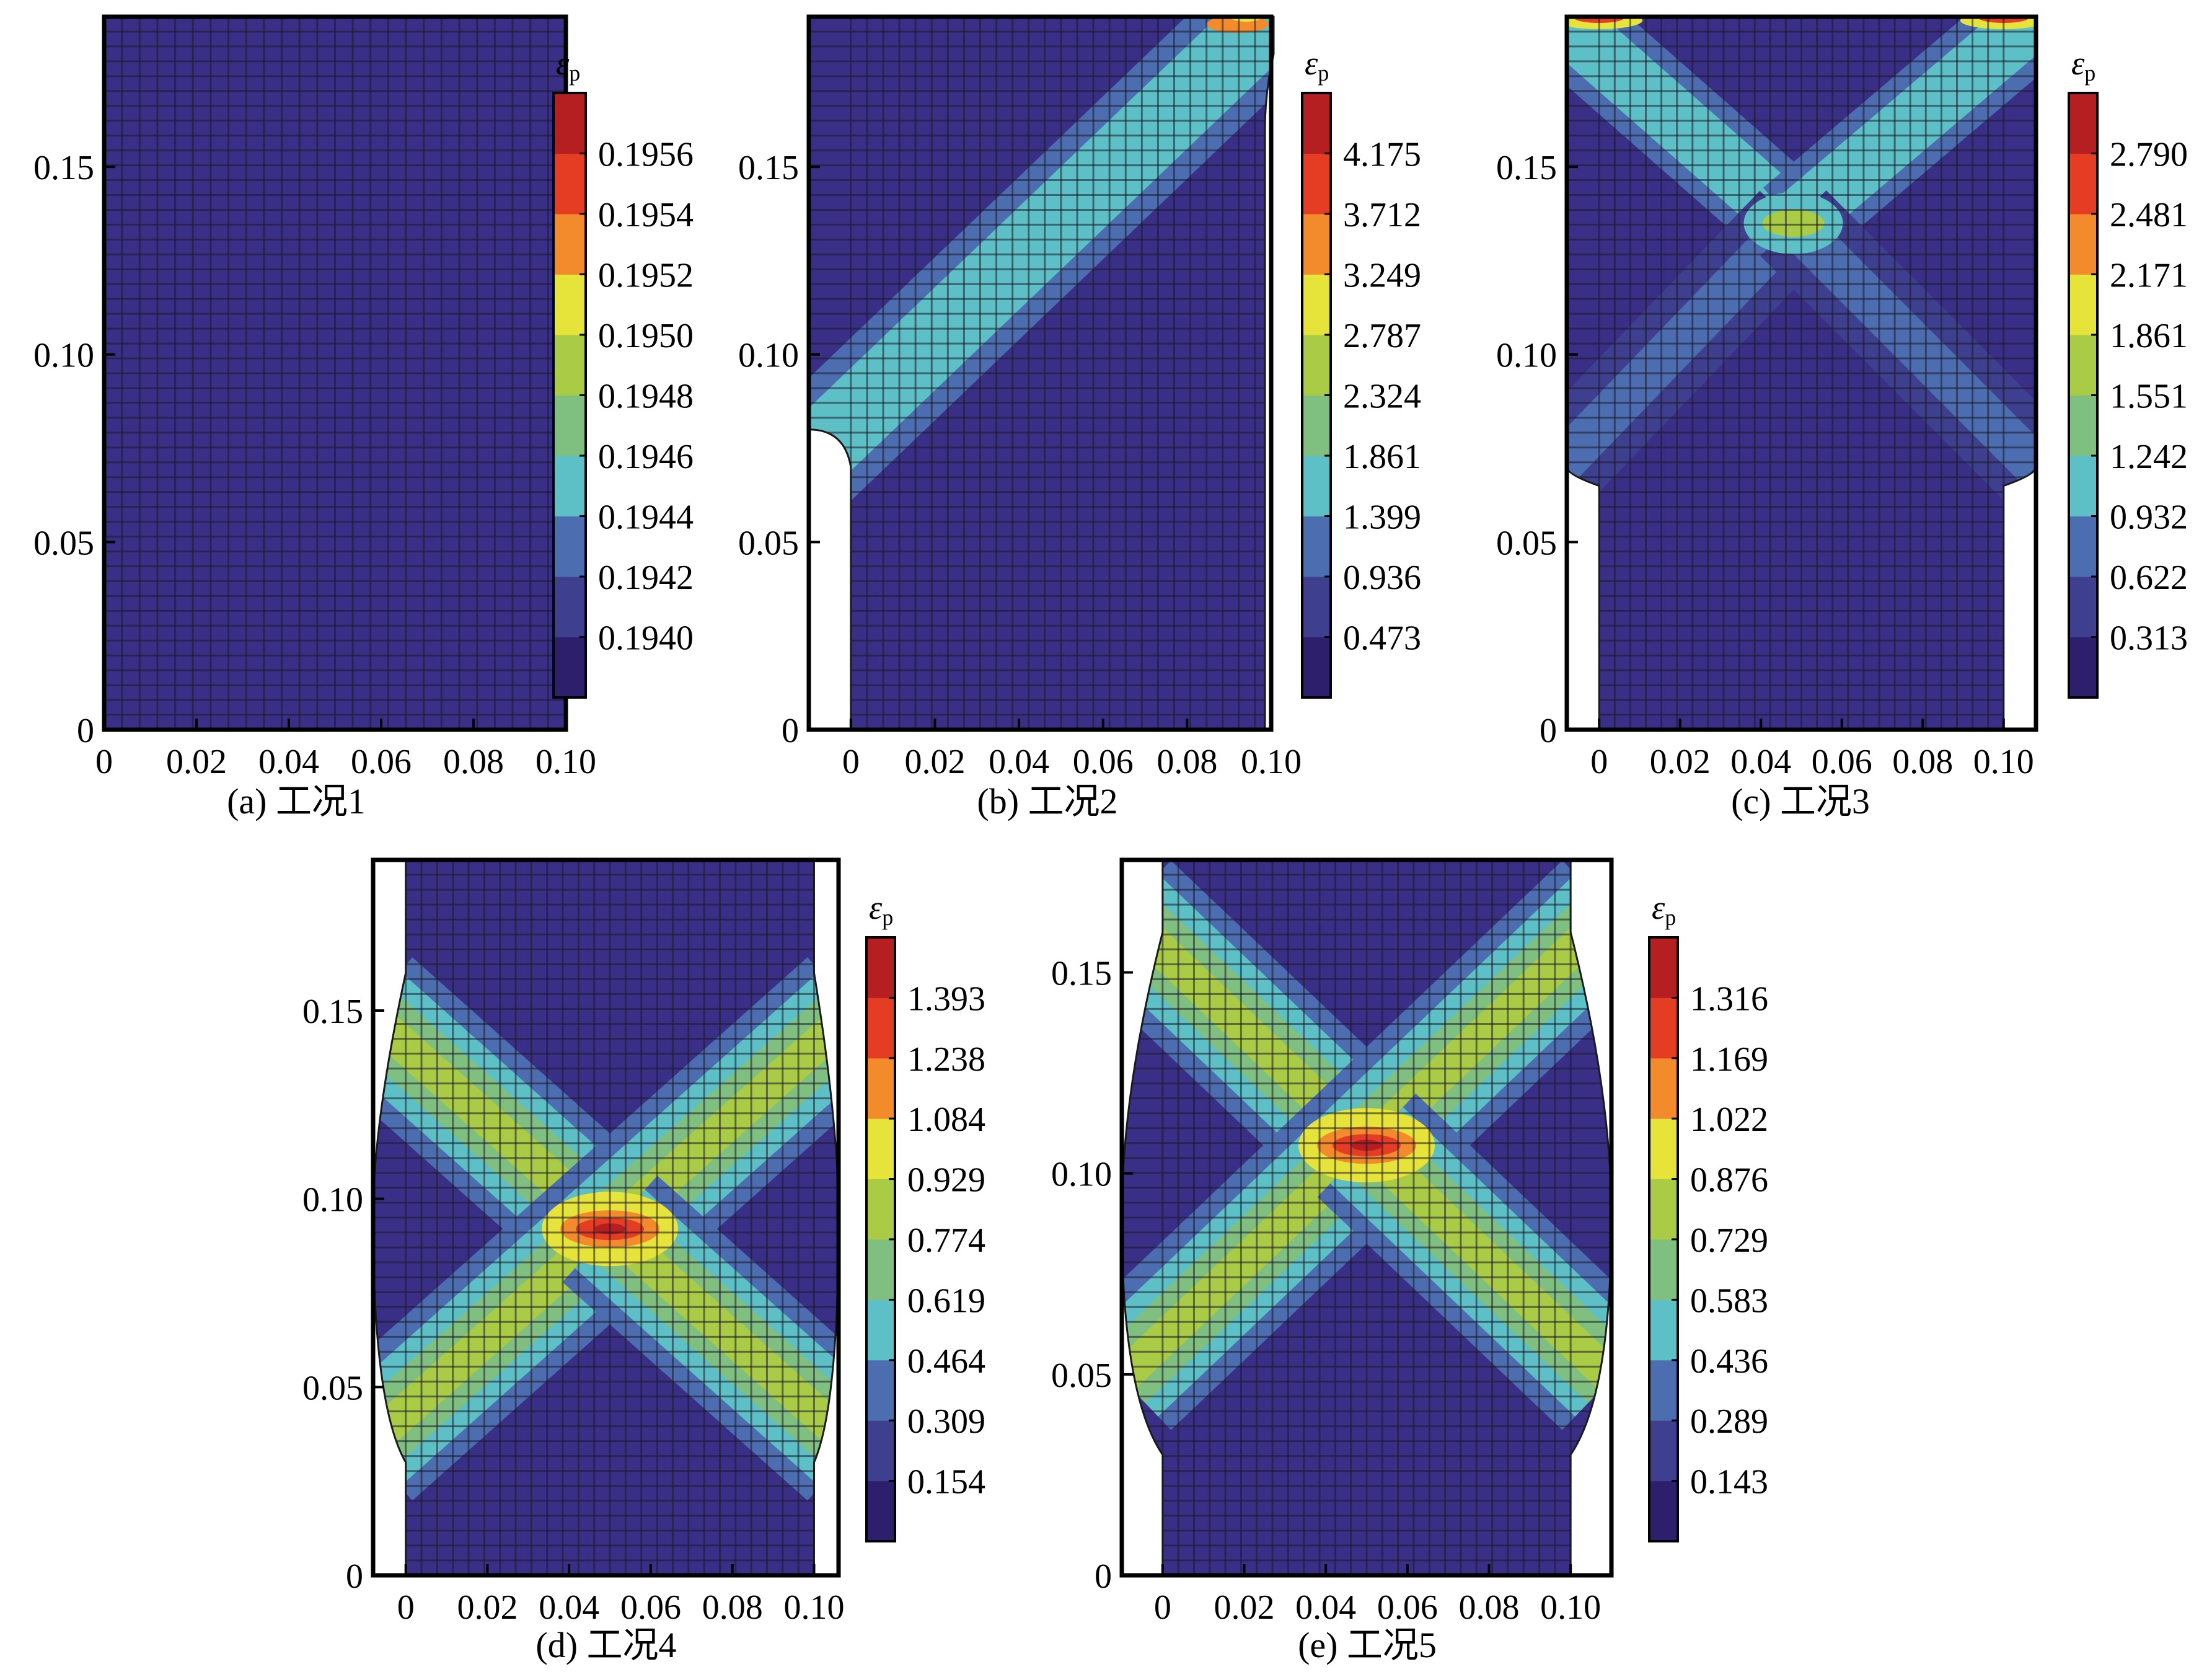  I want to click on colorbar-tick-label: 0.464, so click(946, 1361).